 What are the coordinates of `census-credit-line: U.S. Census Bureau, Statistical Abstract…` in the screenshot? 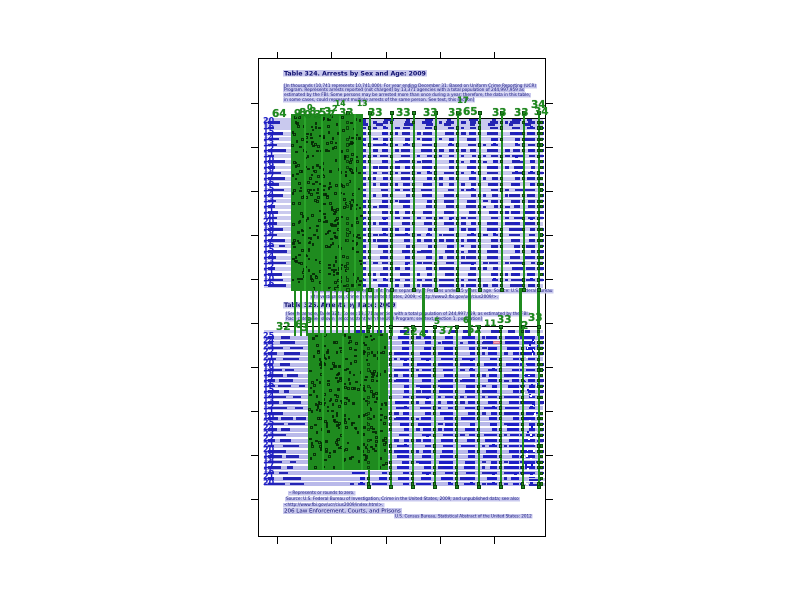 It's located at (463, 515).